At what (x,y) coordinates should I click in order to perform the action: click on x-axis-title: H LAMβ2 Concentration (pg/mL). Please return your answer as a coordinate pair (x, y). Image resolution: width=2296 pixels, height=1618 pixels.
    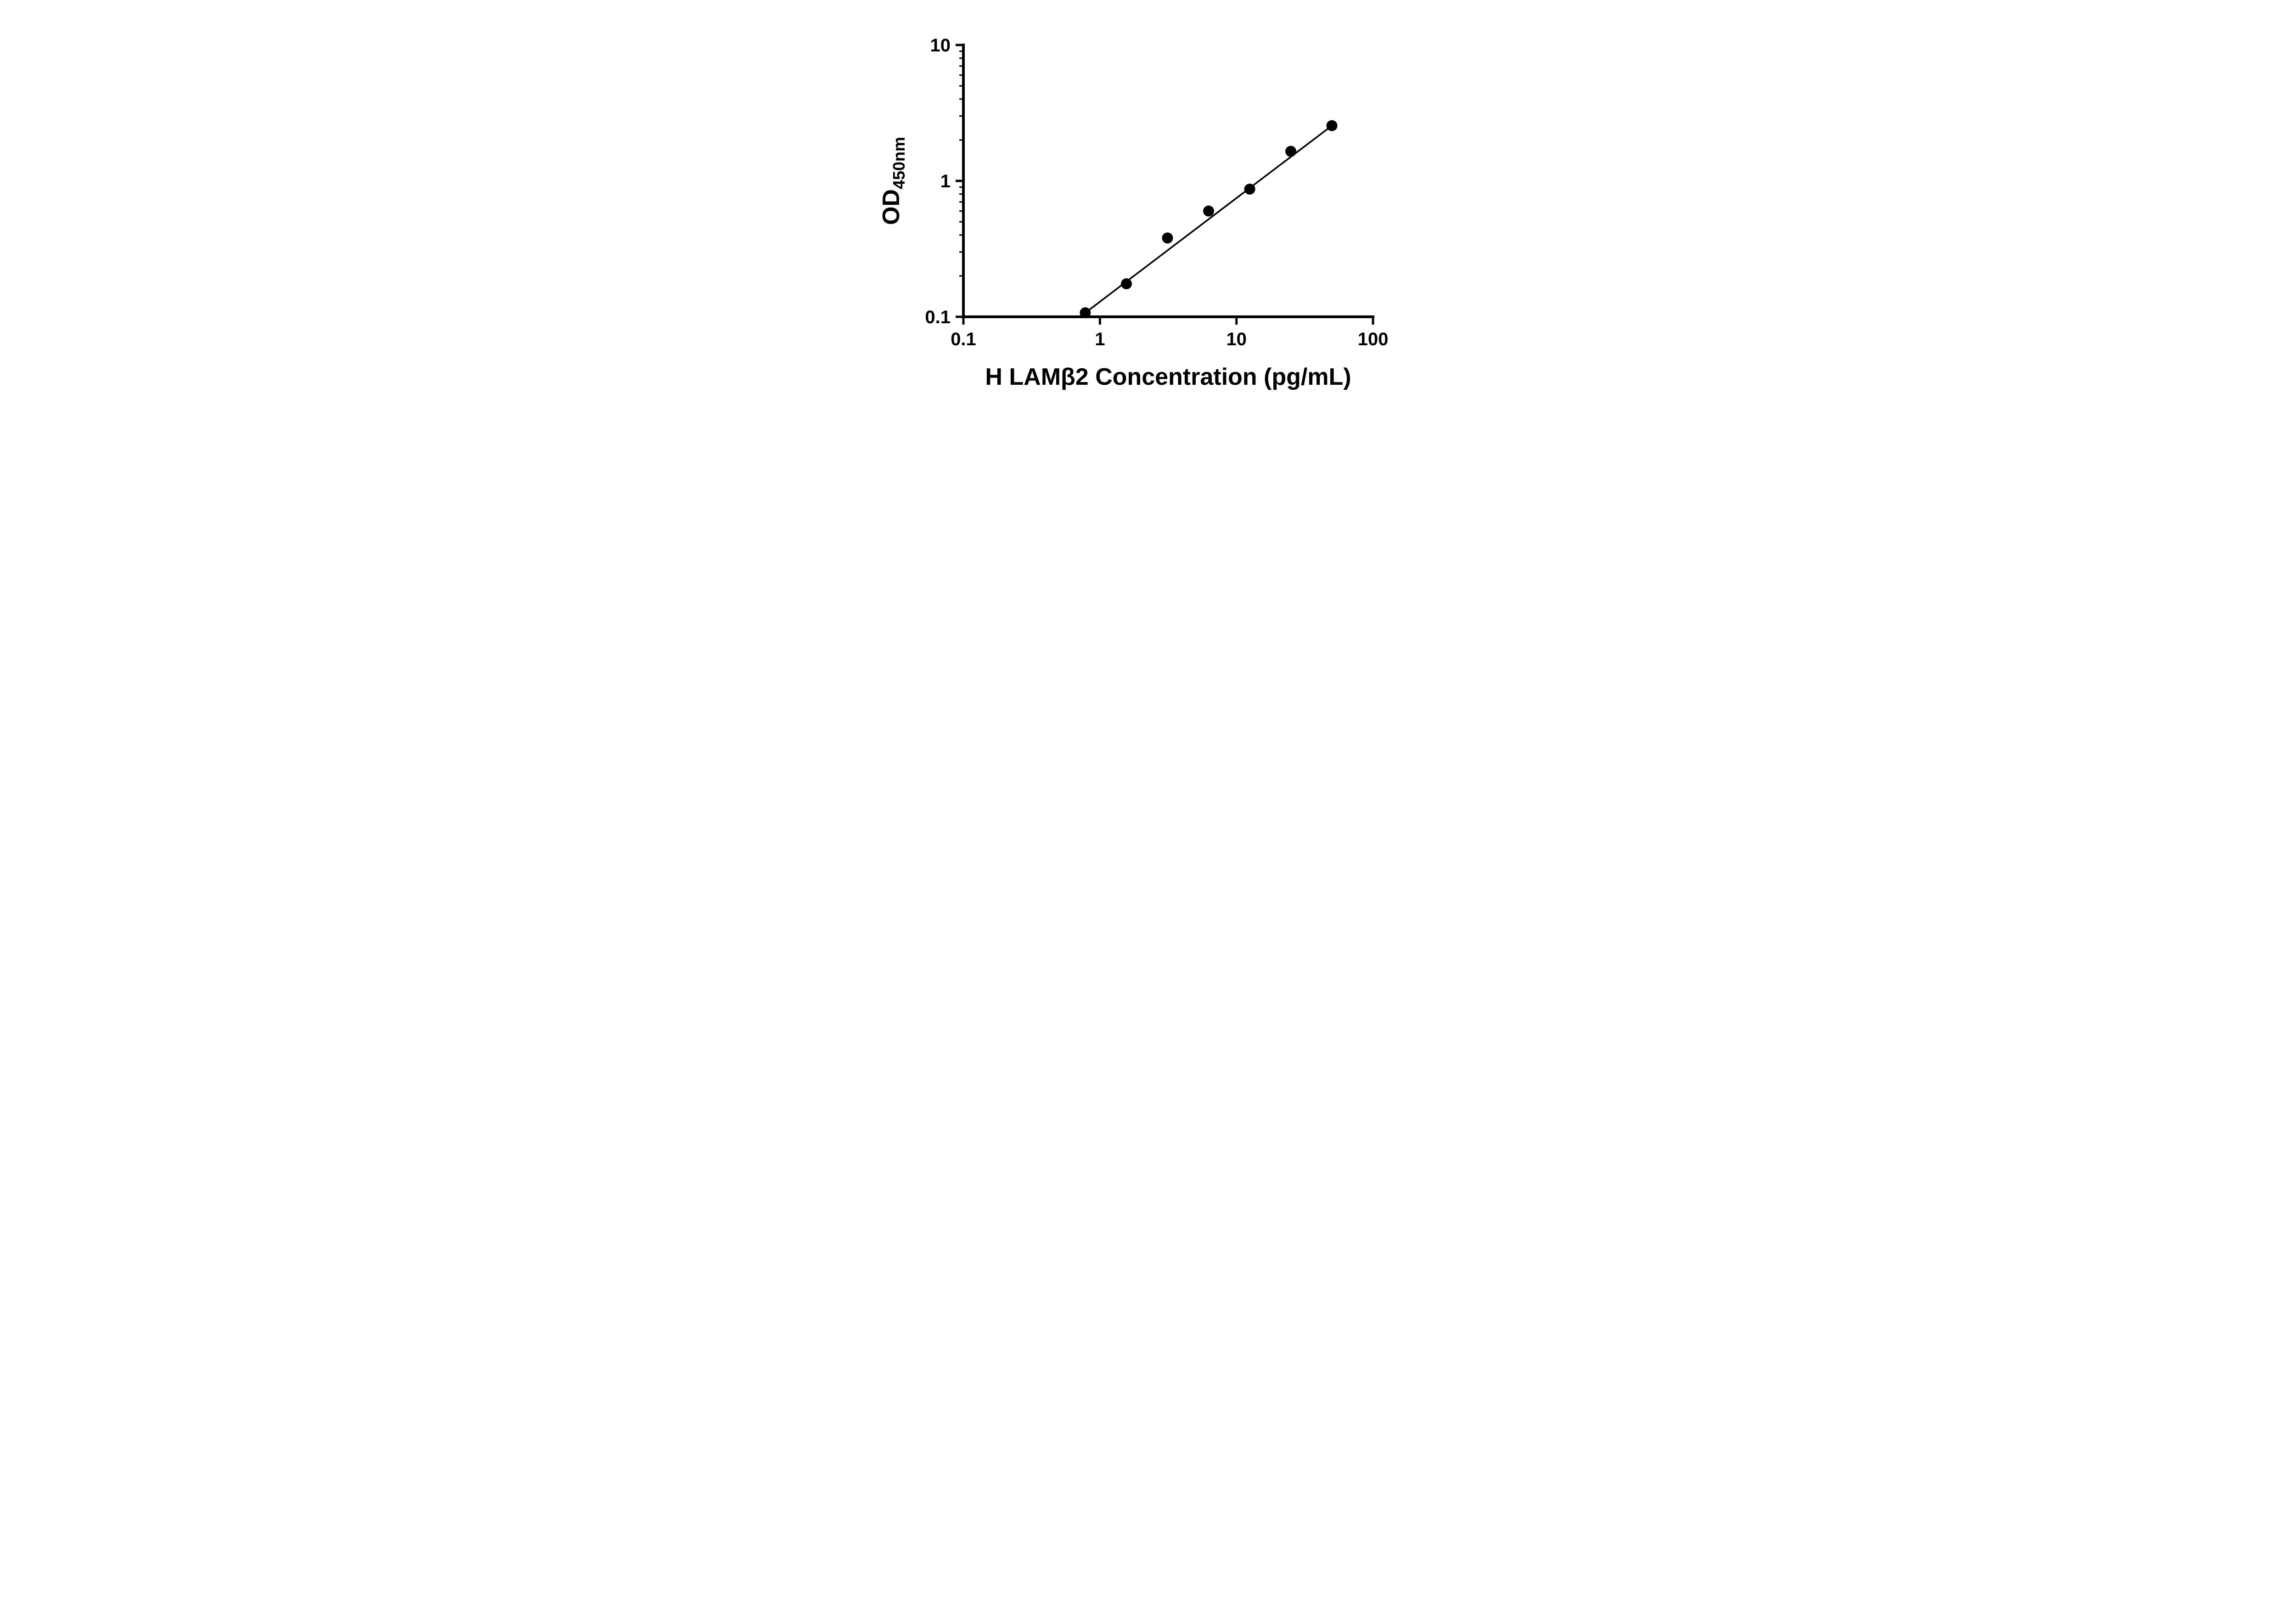
    Looking at the image, I should click on (1168, 377).